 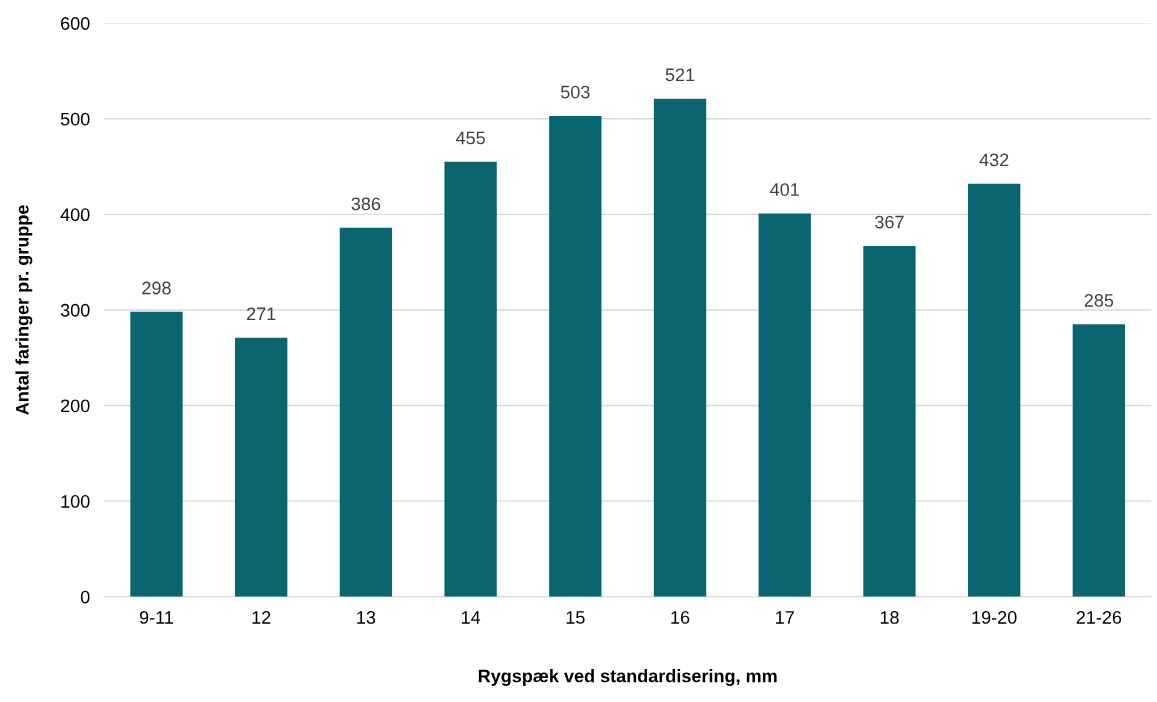 I want to click on data-label: 521, so click(x=680, y=75).